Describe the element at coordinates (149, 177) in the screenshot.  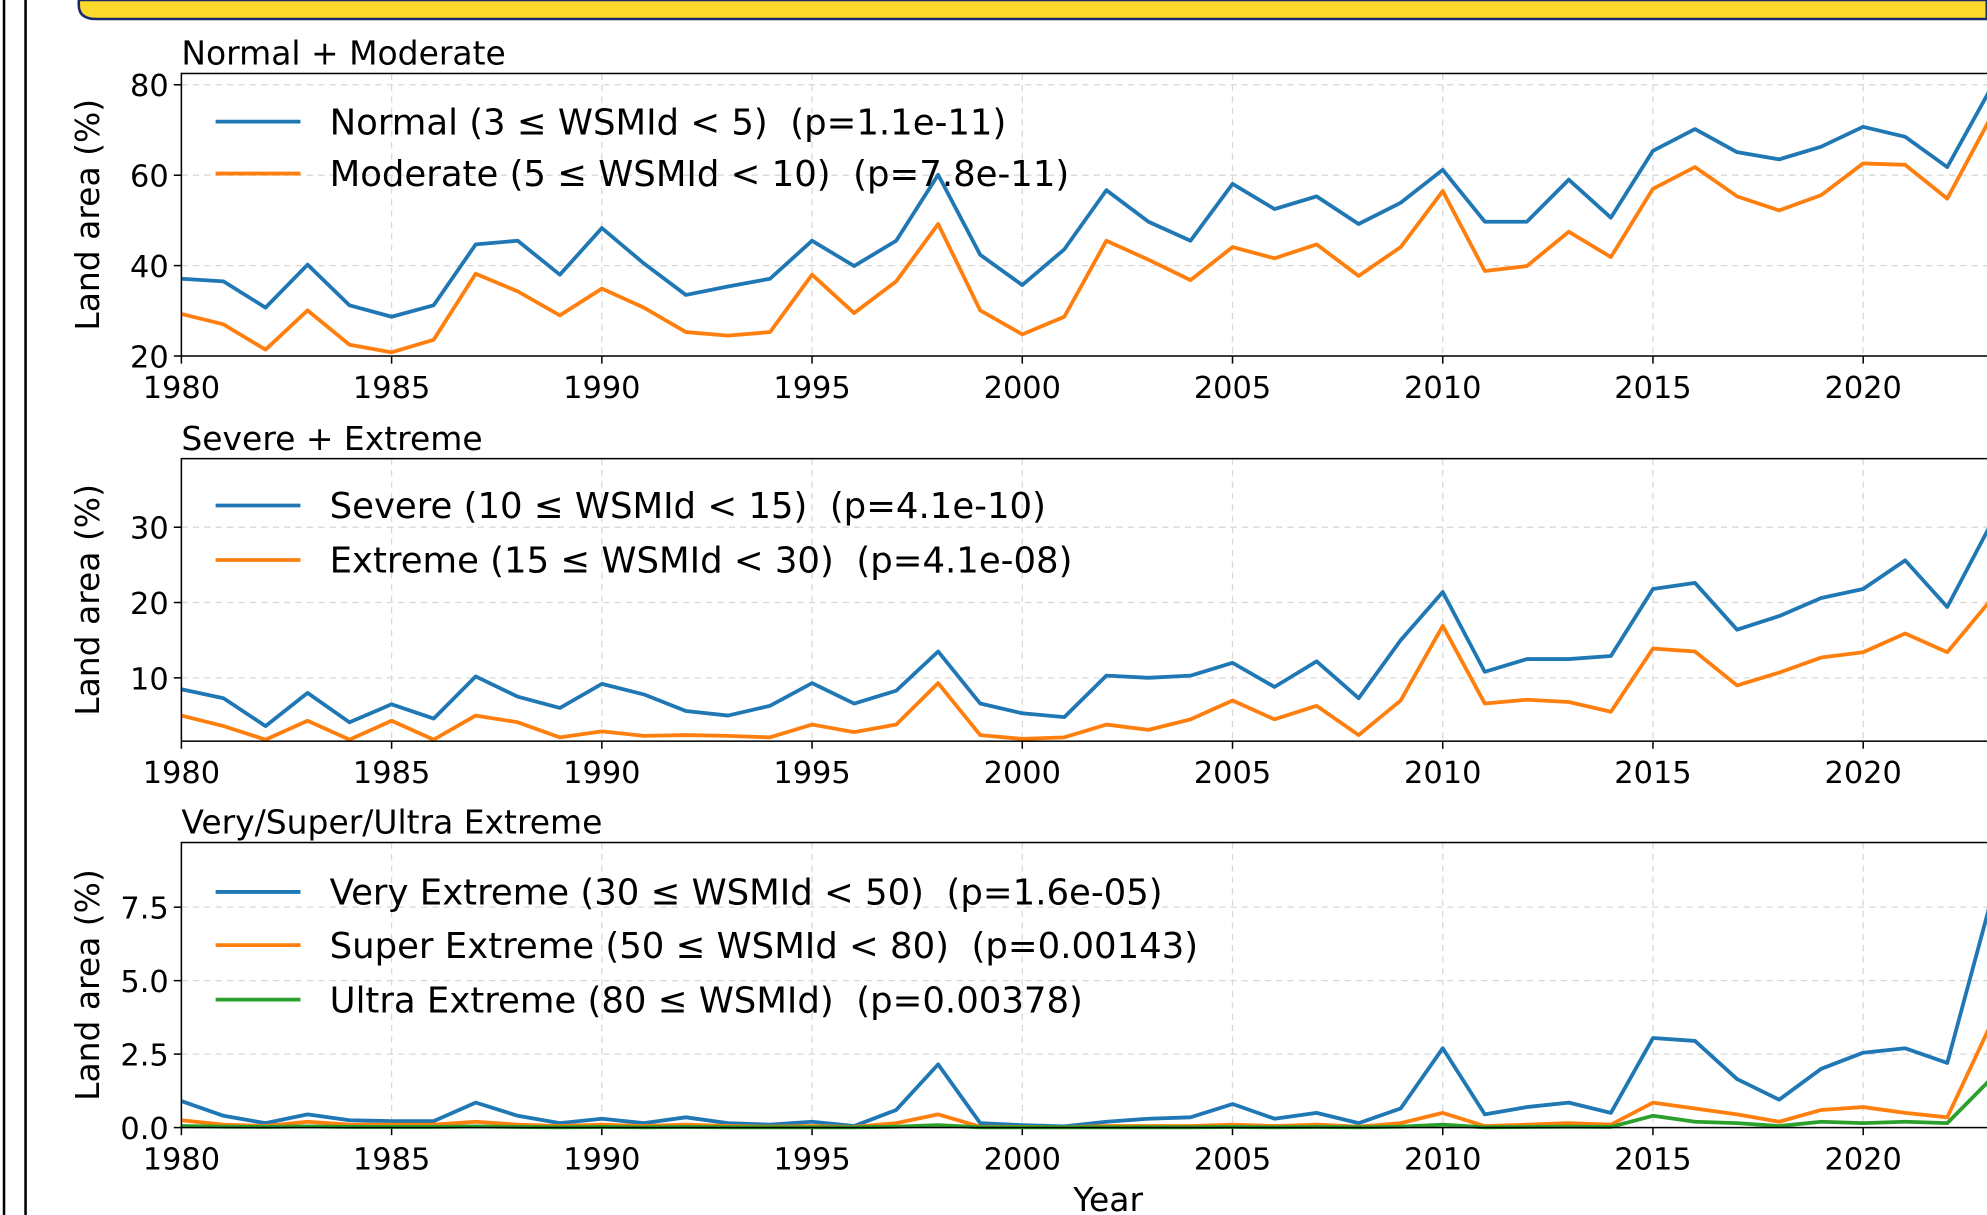
I see `y-tick-label: 60` at that location.